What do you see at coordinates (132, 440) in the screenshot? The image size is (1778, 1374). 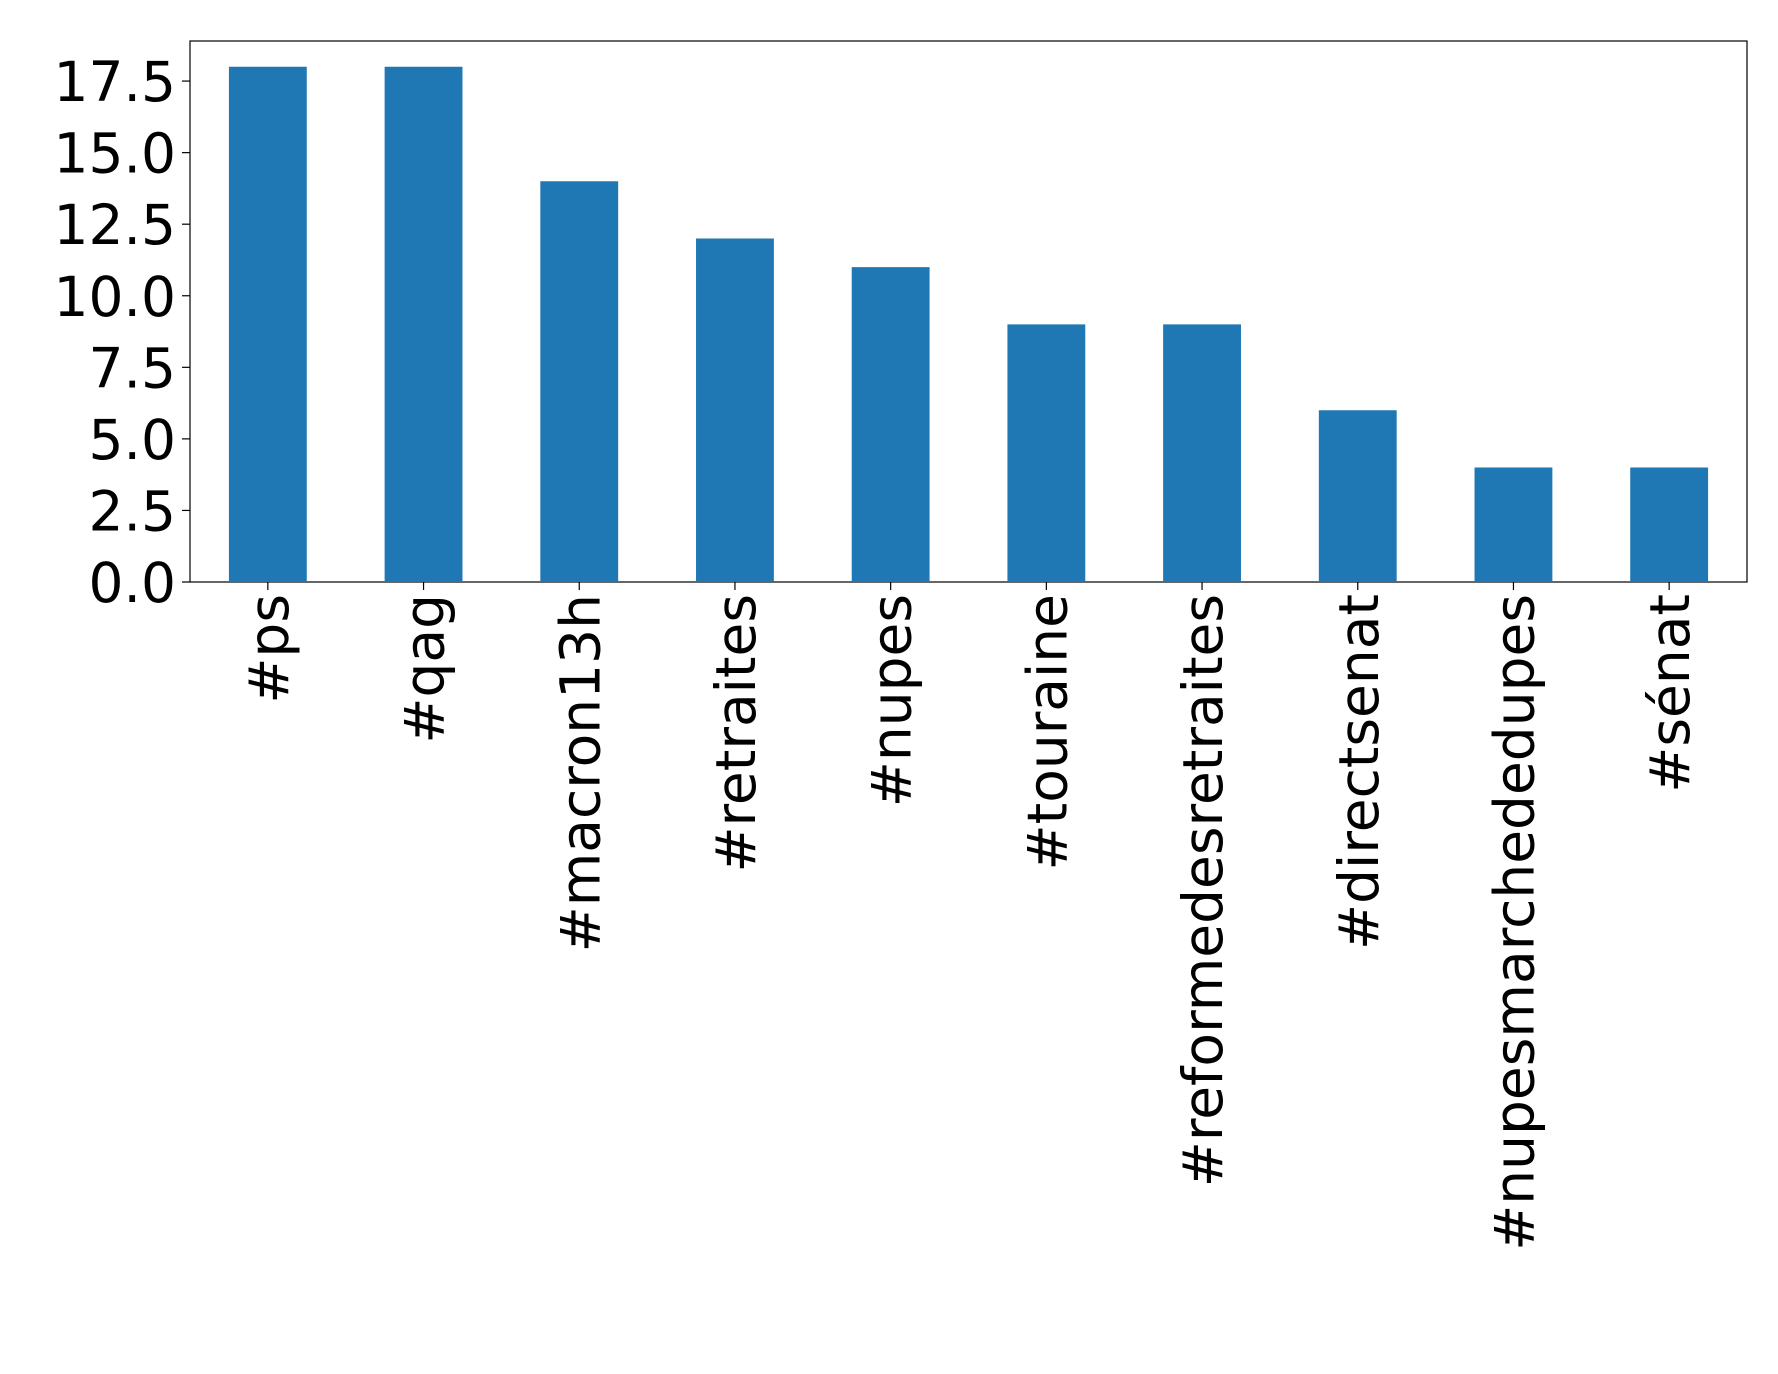 I see `y-tick-label: 5.0` at bounding box center [132, 440].